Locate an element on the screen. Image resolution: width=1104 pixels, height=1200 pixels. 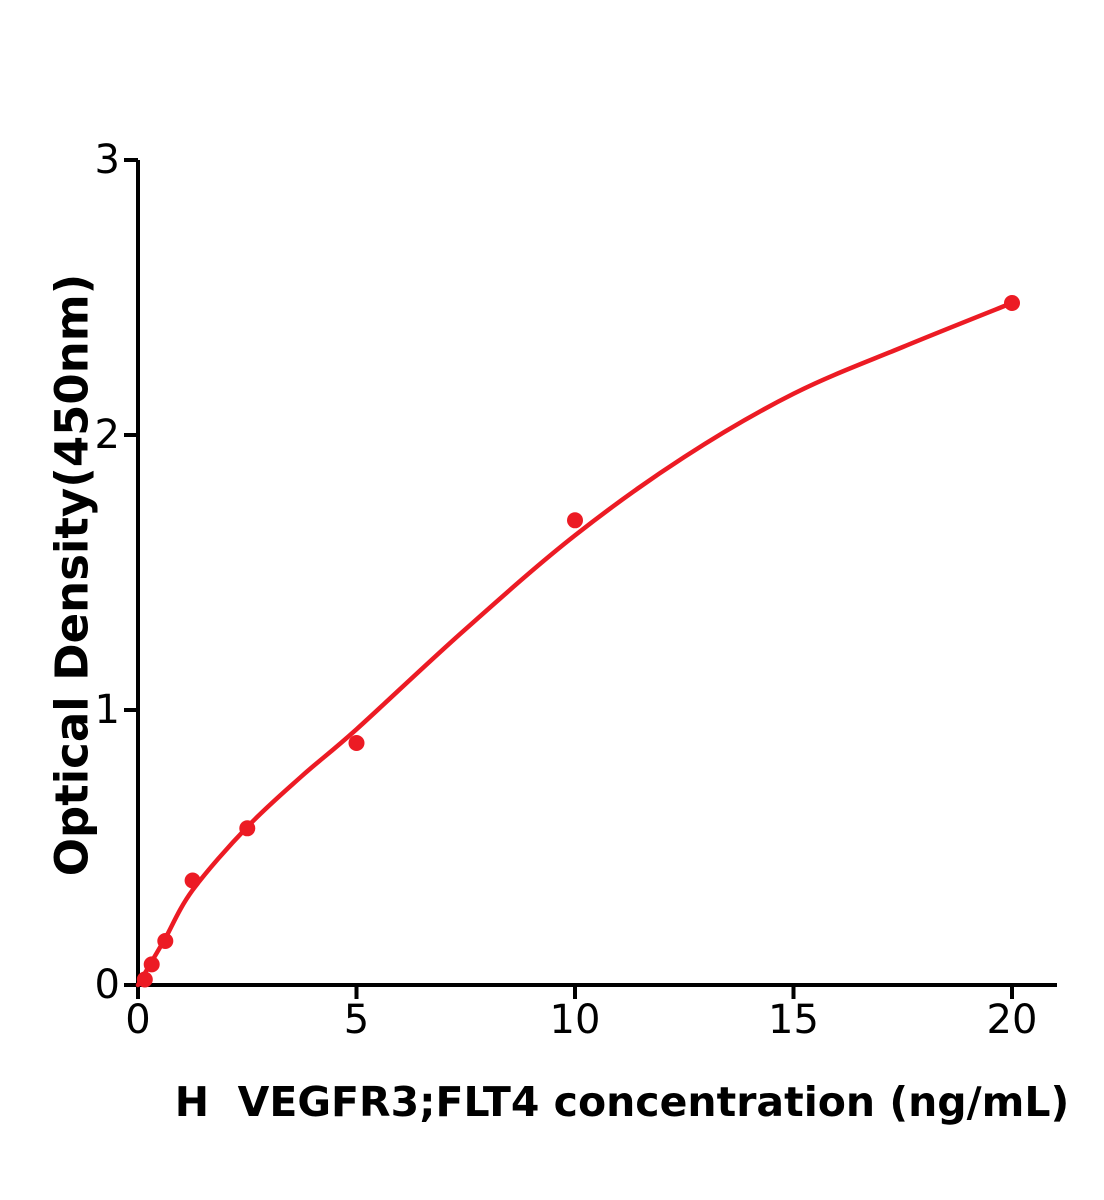
y-tick-label: 0 is located at coordinates (107, 985).